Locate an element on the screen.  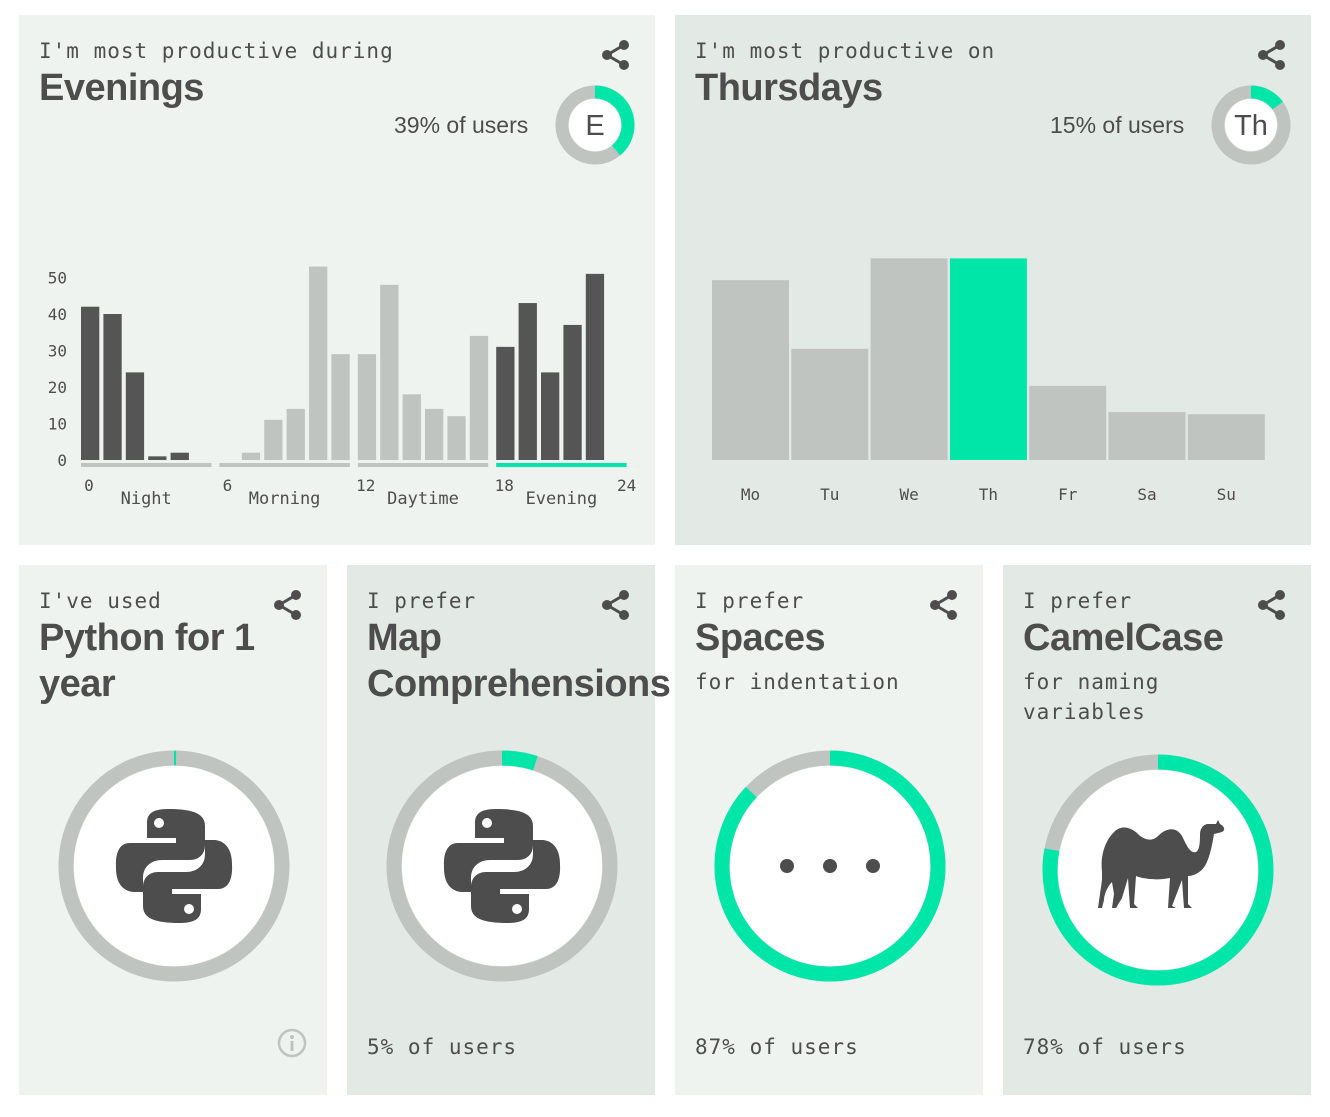
days-badge: Th is located at coordinates (1251, 126).